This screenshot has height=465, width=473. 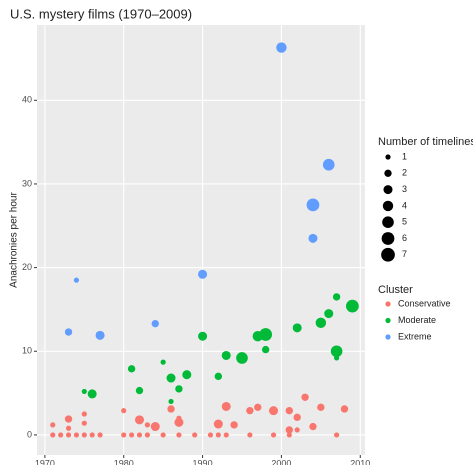 What do you see at coordinates (124, 461) in the screenshot?
I see `x-tick-label: 1980` at bounding box center [124, 461].